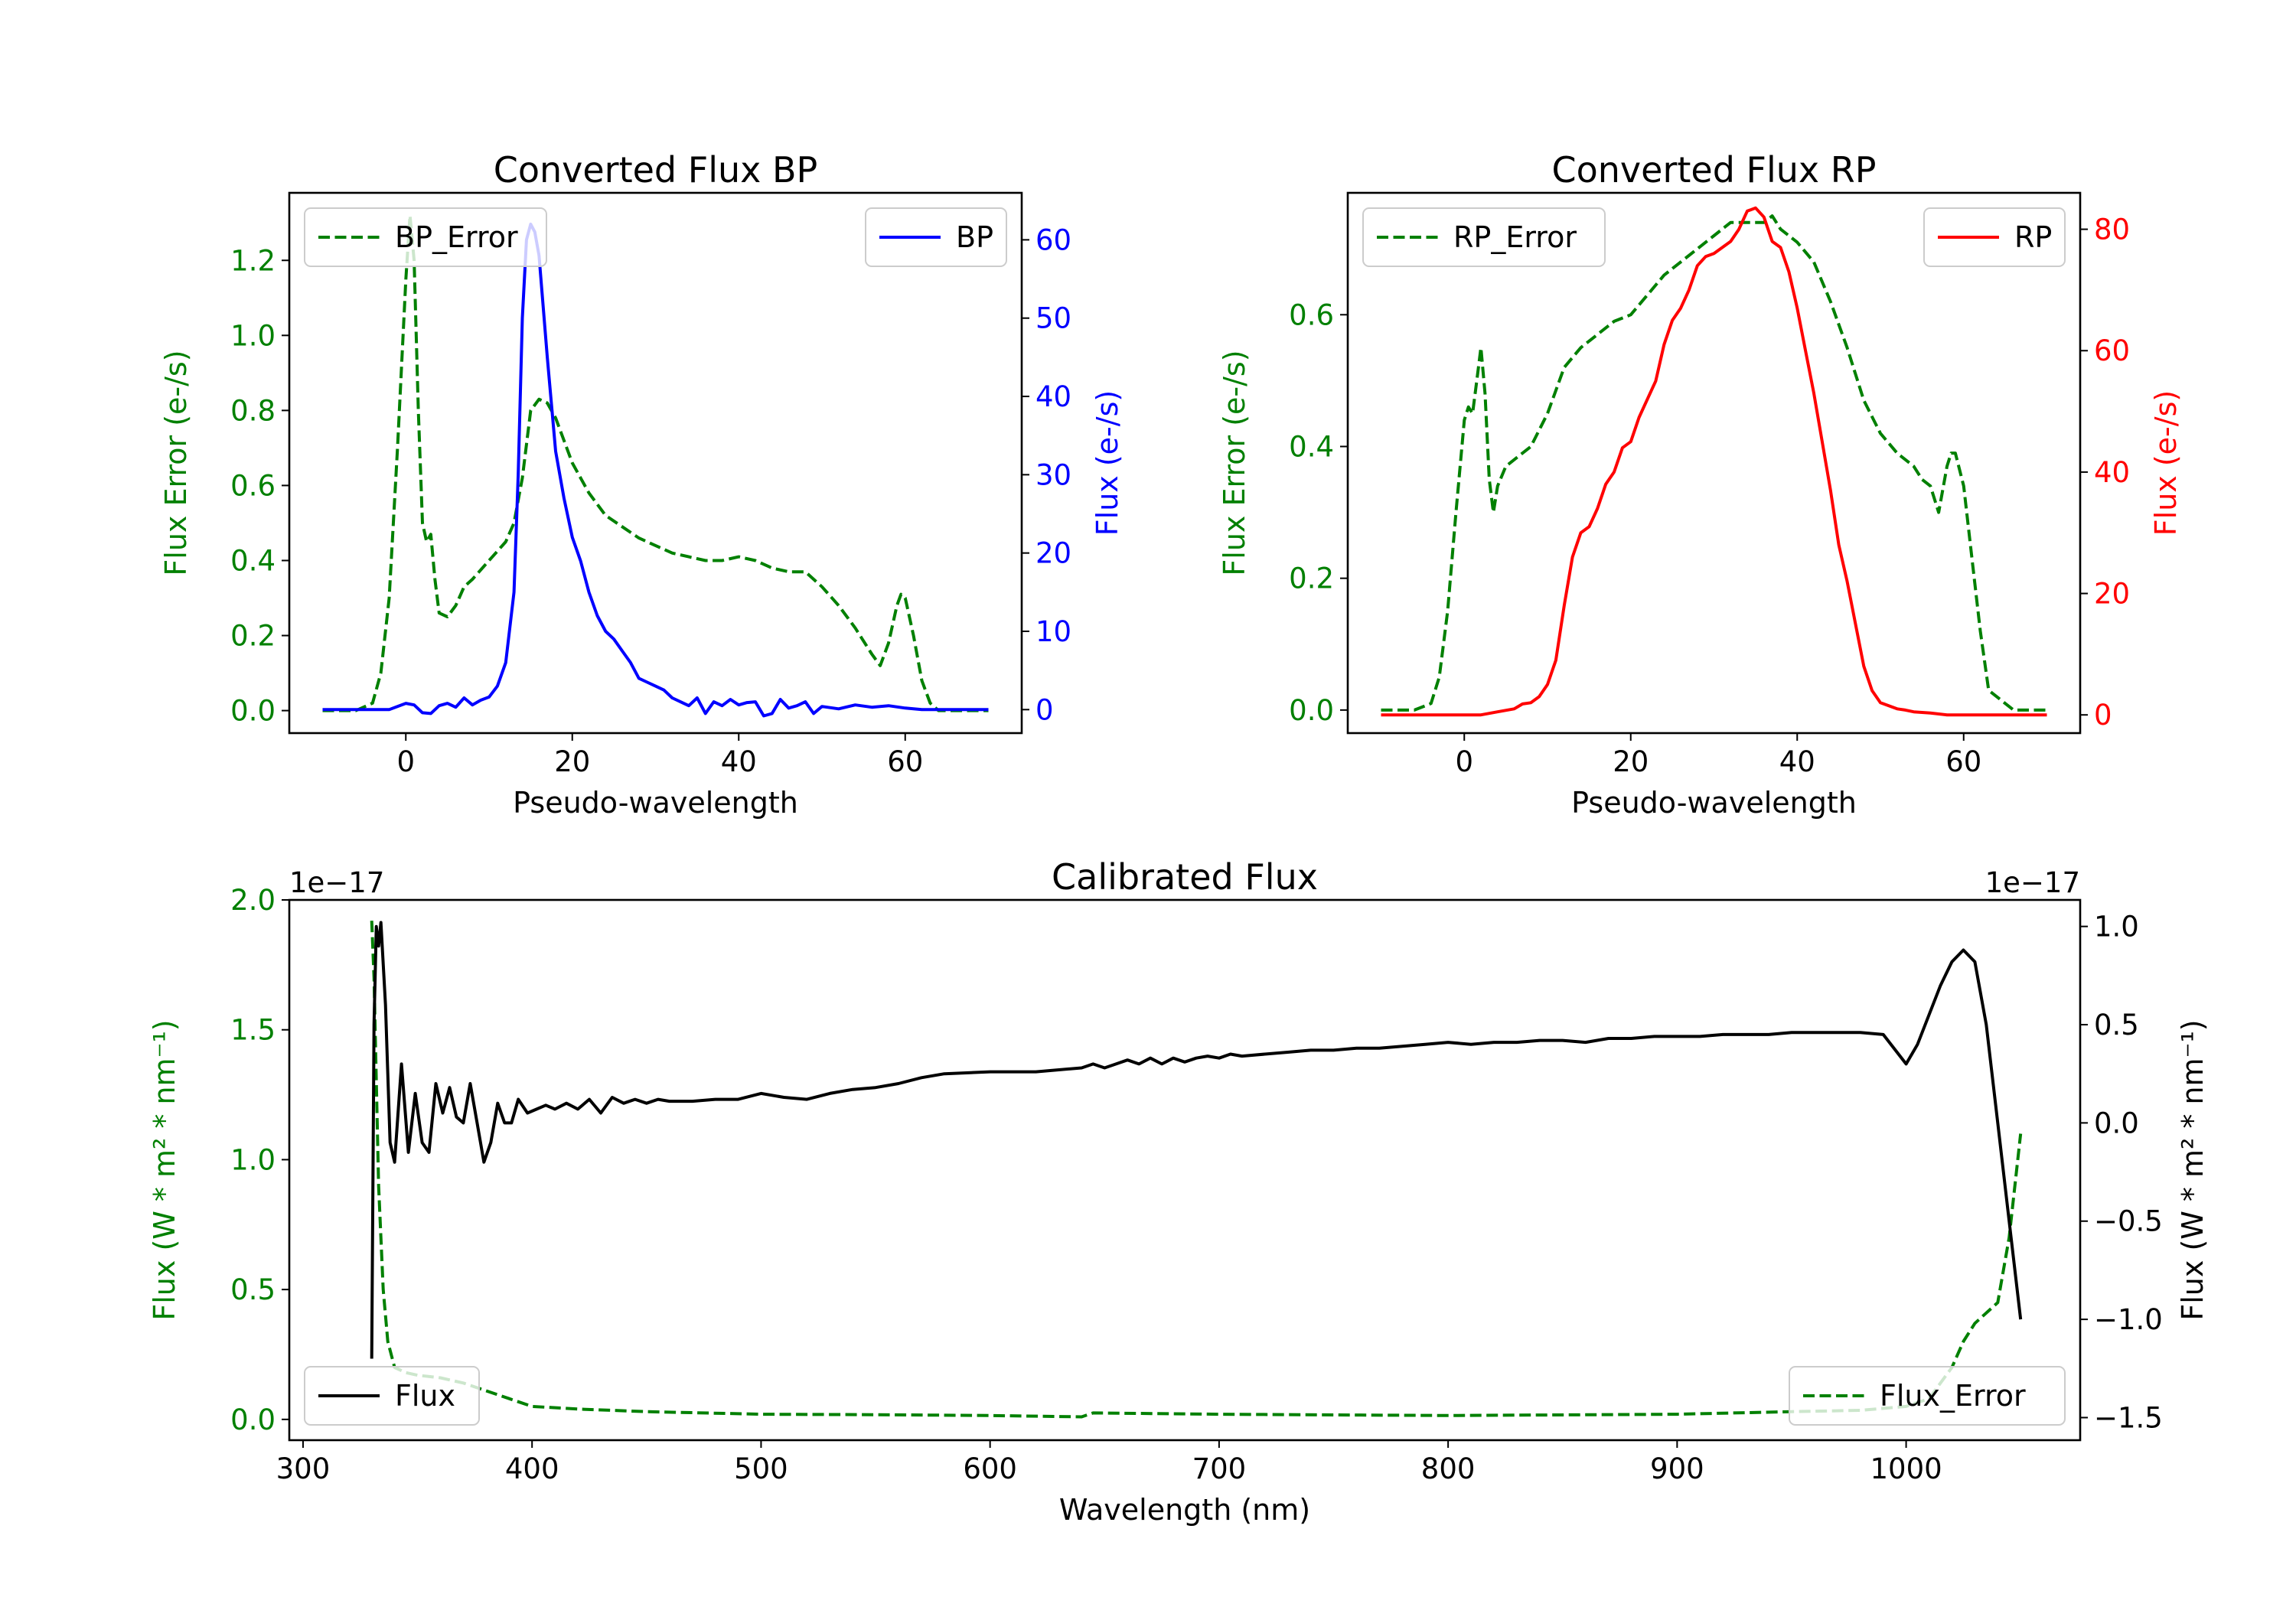  I want to click on bp-xtick-label: 0, so click(405, 761).